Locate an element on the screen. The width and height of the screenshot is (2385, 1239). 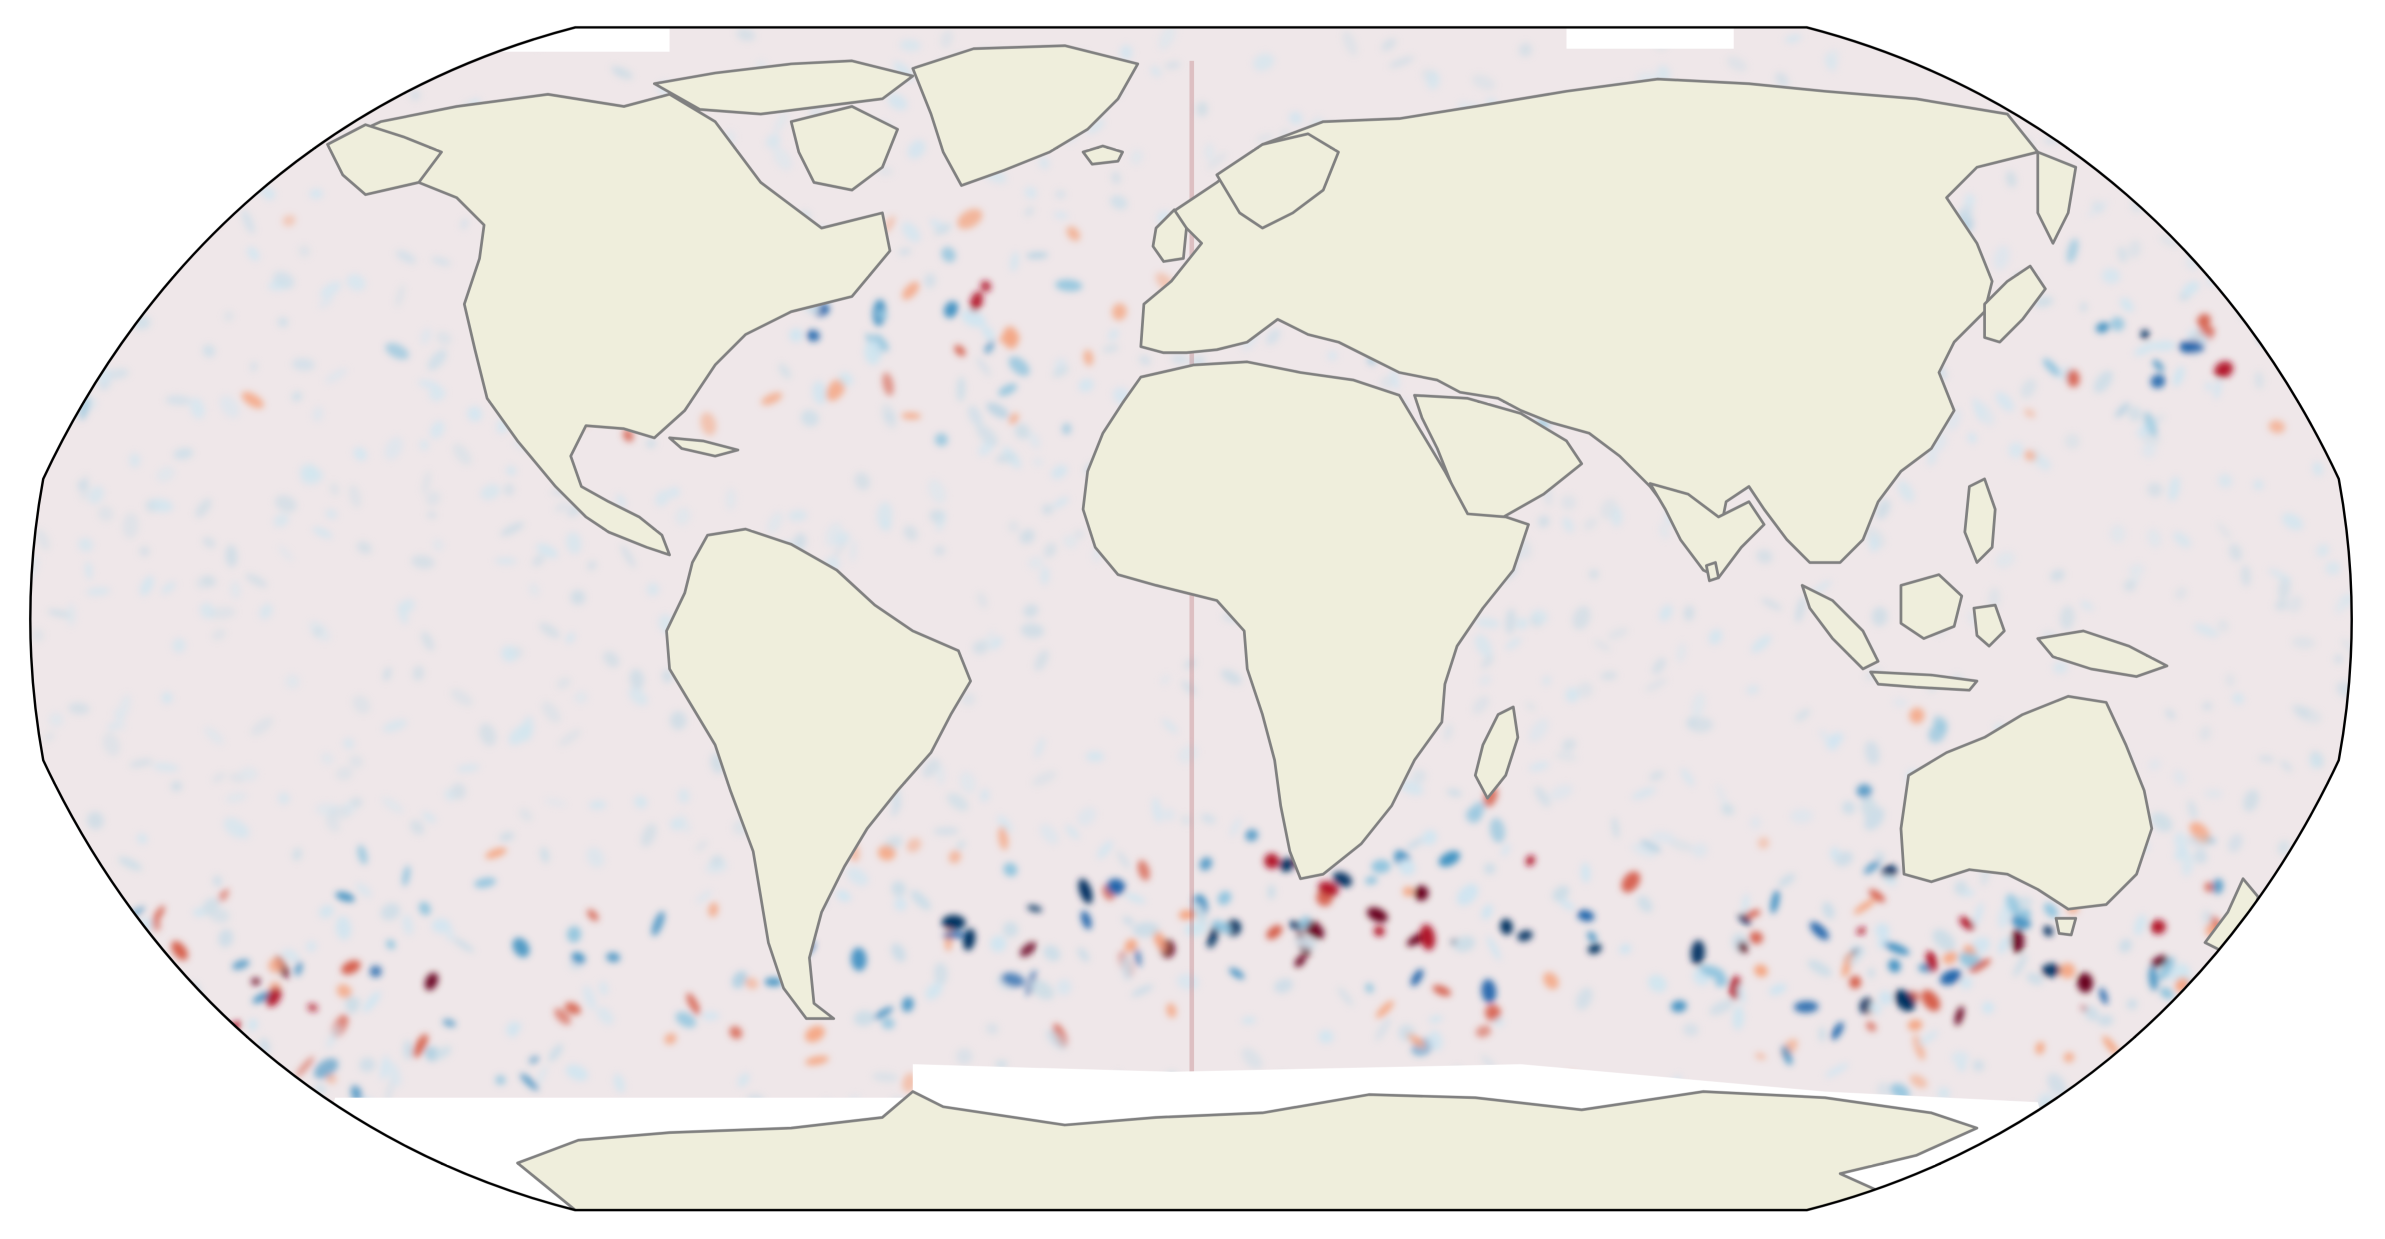
landmass-tasmania is located at coordinates (2066, 926).